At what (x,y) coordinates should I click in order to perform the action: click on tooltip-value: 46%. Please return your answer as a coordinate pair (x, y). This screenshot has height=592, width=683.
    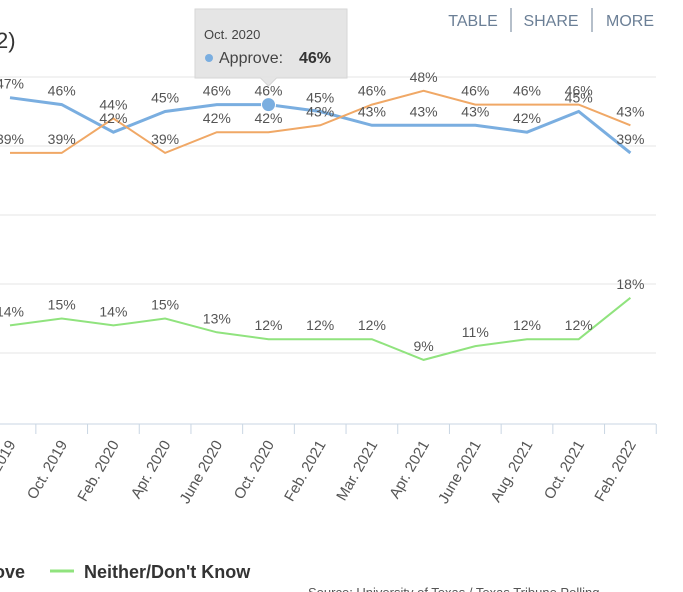
    Looking at the image, I should click on (315, 58).